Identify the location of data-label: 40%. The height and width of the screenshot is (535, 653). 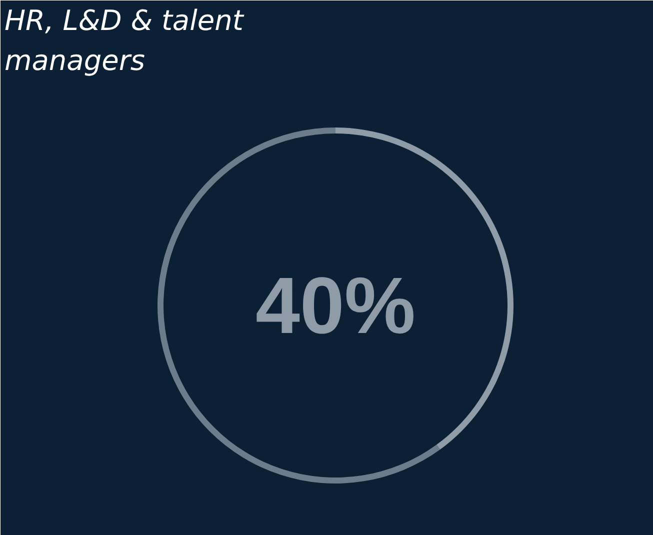
(335, 305).